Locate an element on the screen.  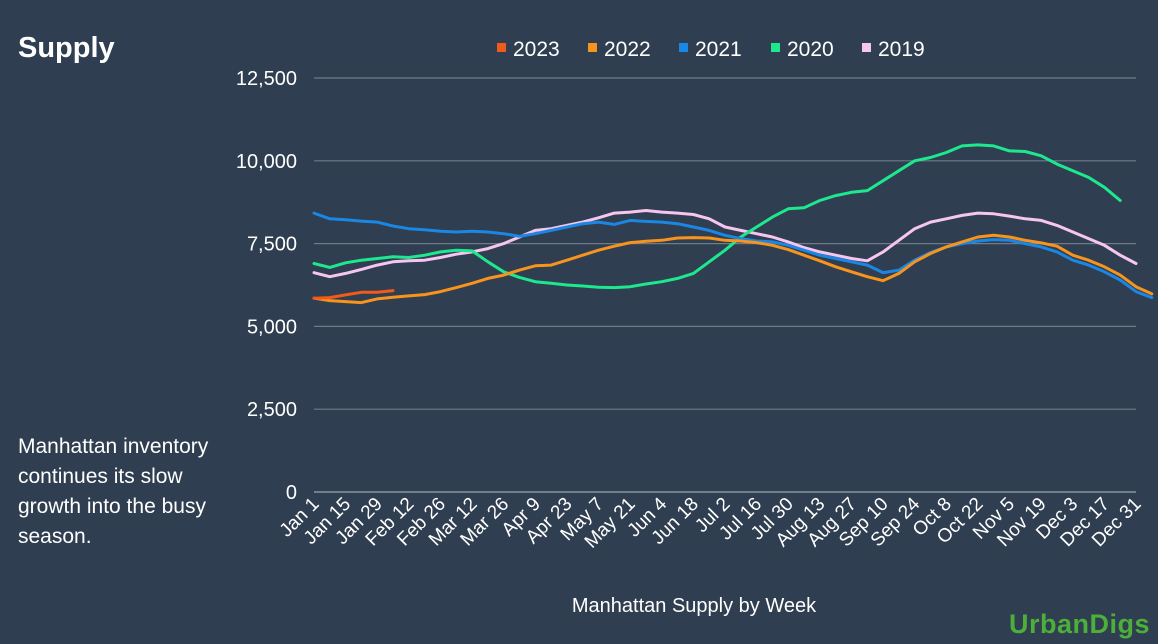
series-line-2021 is located at coordinates (733, 255).